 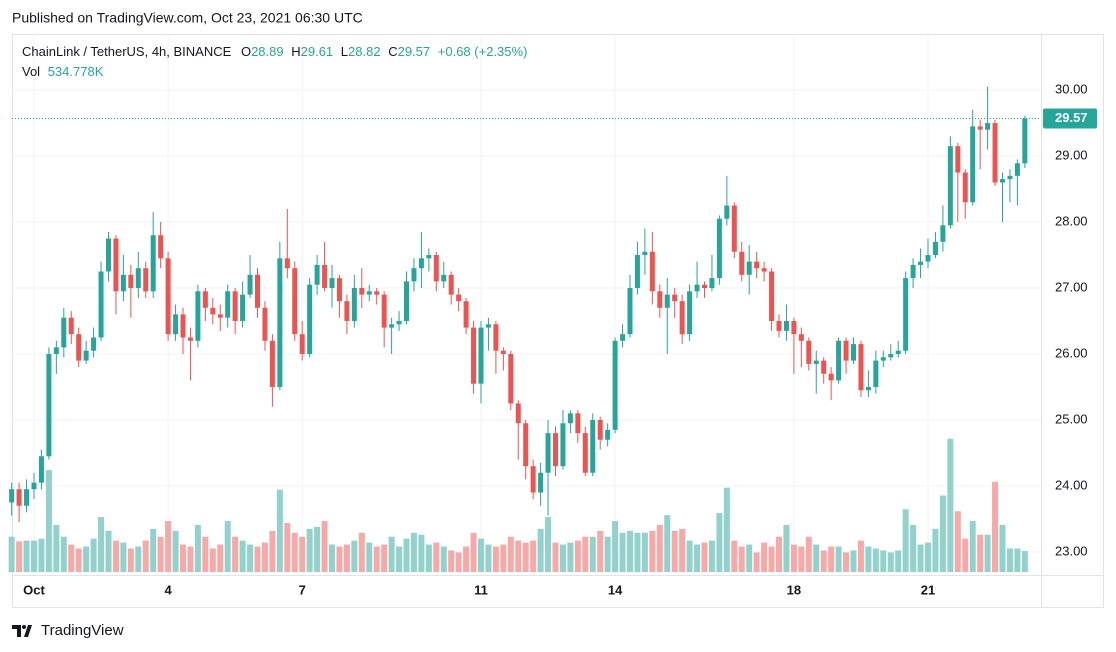 What do you see at coordinates (31, 71) in the screenshot?
I see `volume-label: Vol` at bounding box center [31, 71].